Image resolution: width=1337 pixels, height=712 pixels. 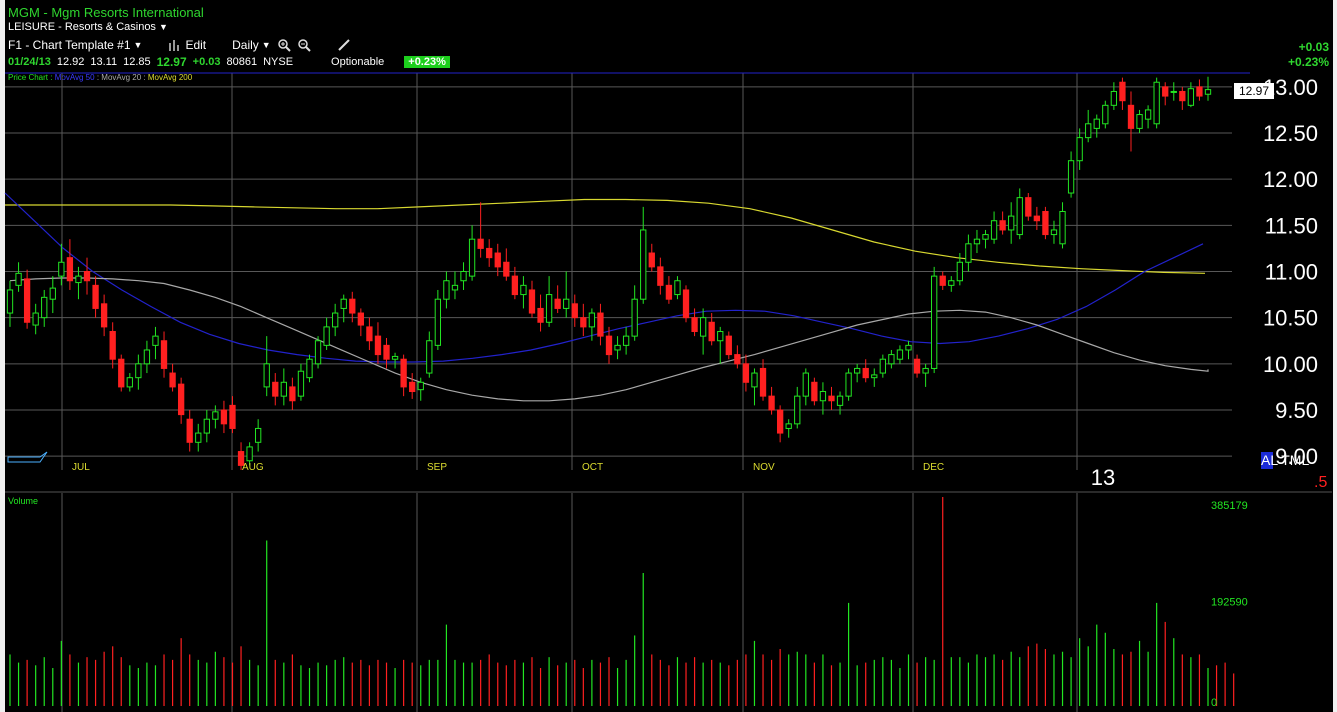 What do you see at coordinates (1267, 460) in the screenshot?
I see `altml-highlight` at bounding box center [1267, 460].